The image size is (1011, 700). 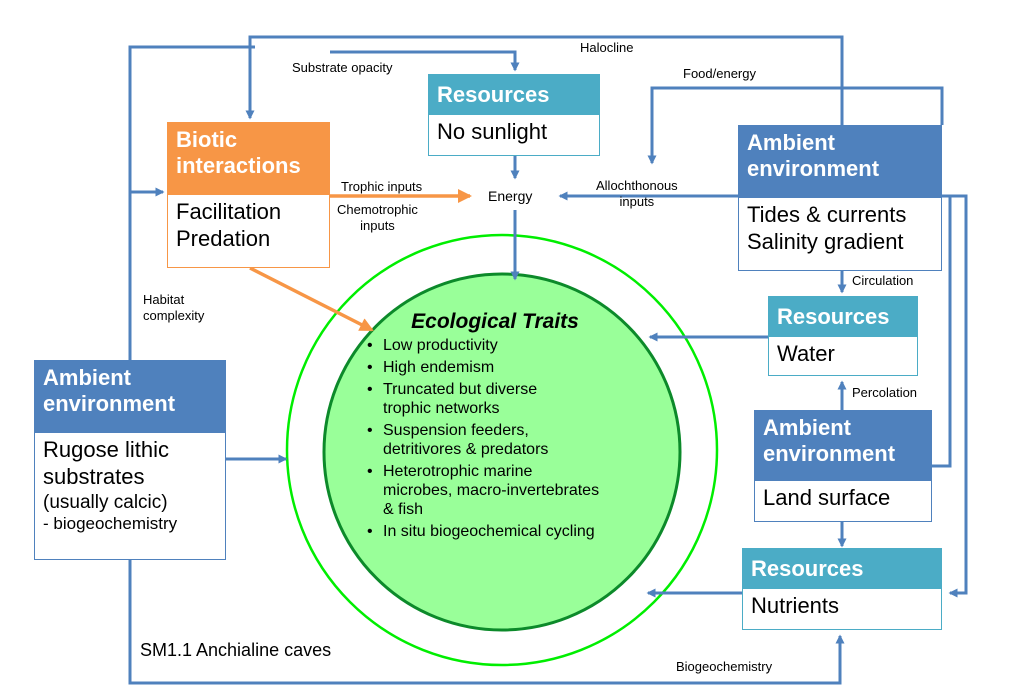 I want to click on arrow-halocline-biotic, so click(x=544, y=80).